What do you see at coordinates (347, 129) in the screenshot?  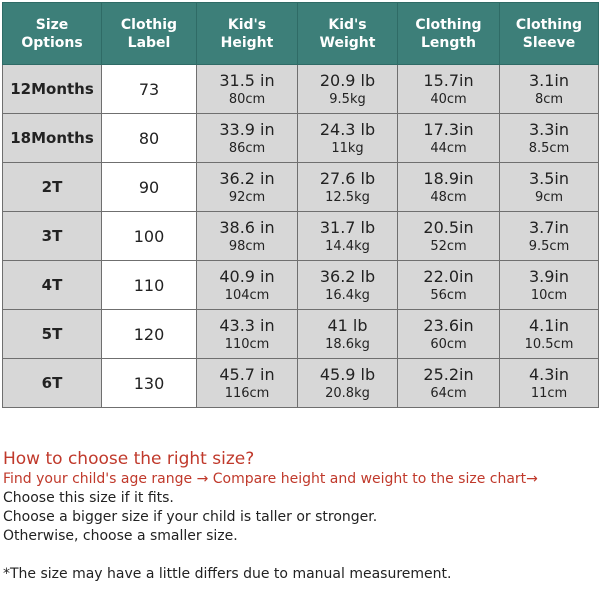 I see `weight-imperial: 24.3 lb` at bounding box center [347, 129].